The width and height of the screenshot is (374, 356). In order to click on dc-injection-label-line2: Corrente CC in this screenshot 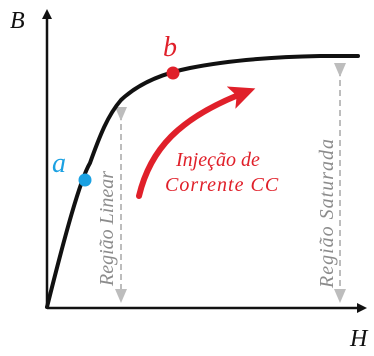, I will do `click(222, 185)`.